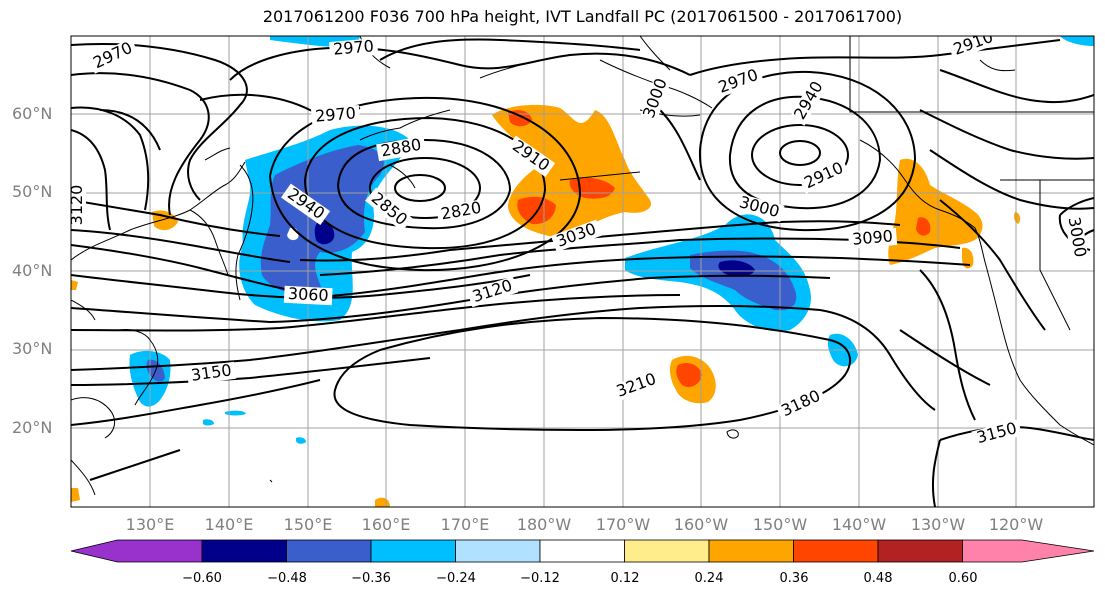 This screenshot has width=1105, height=601. Describe the element at coordinates (544, 524) in the screenshot. I see `lon-label: 180°W` at that location.